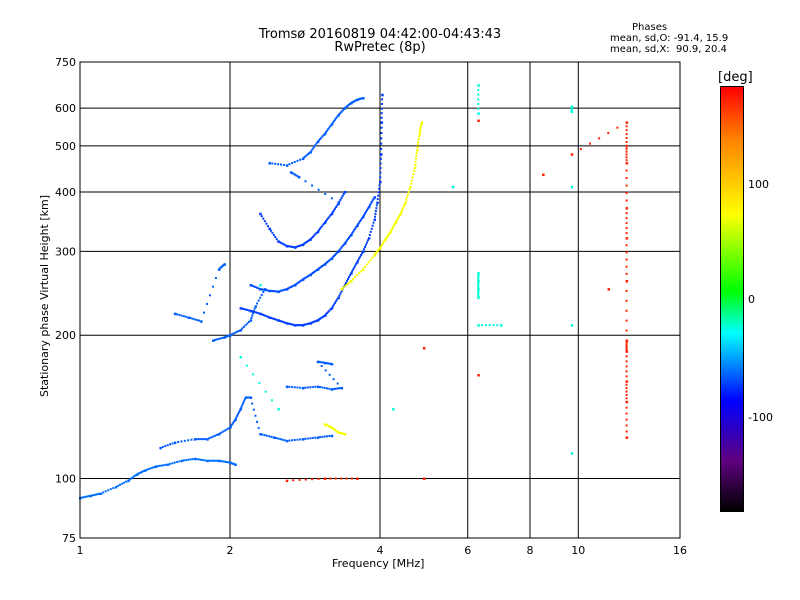 The height and width of the screenshot is (600, 800). I want to click on colorbar-tick-100: 100, so click(758, 184).